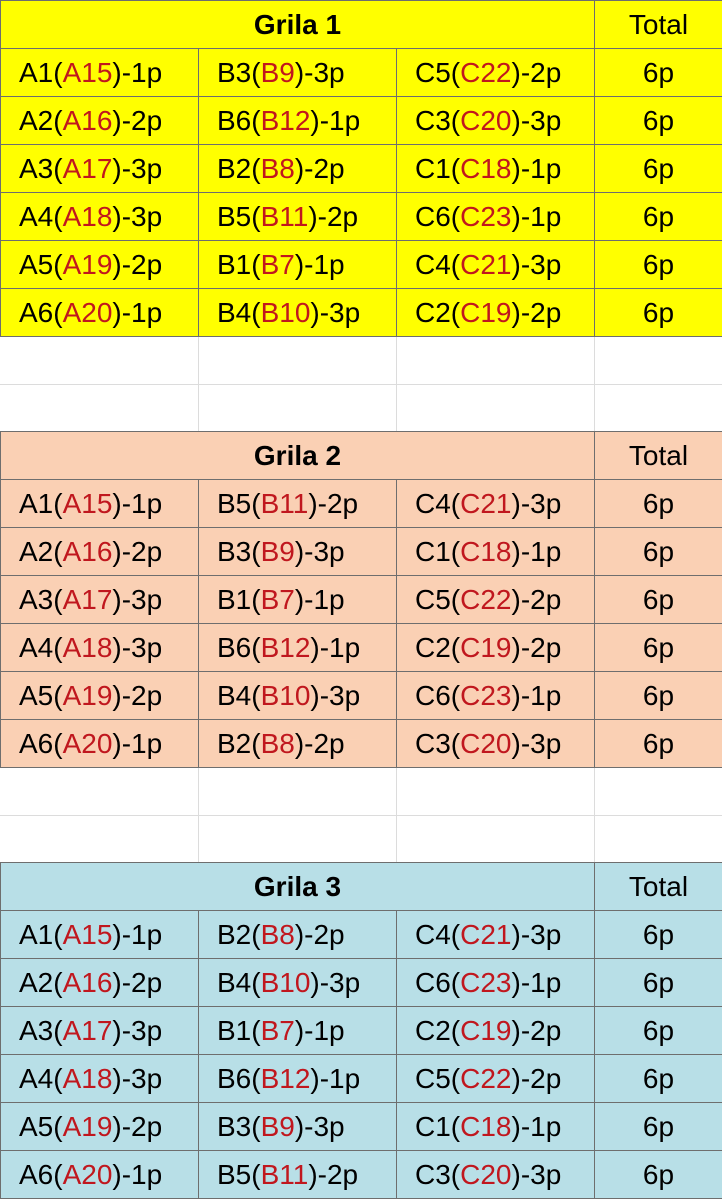  Describe the element at coordinates (297, 455) in the screenshot. I see `grila-title: Grila 2` at that location.